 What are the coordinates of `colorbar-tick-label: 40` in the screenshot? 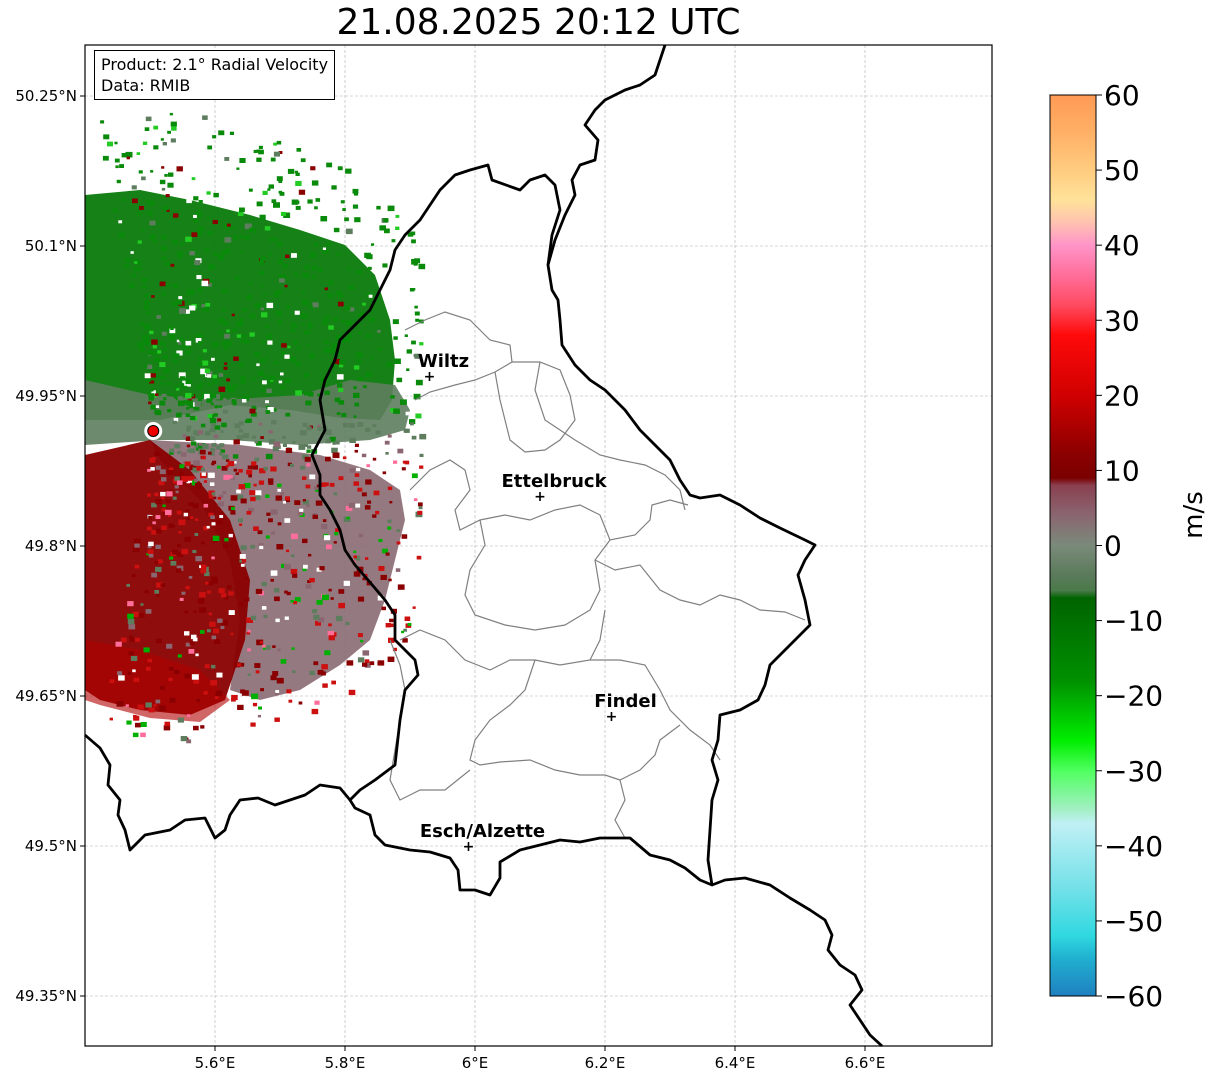 It's located at (1122, 245).